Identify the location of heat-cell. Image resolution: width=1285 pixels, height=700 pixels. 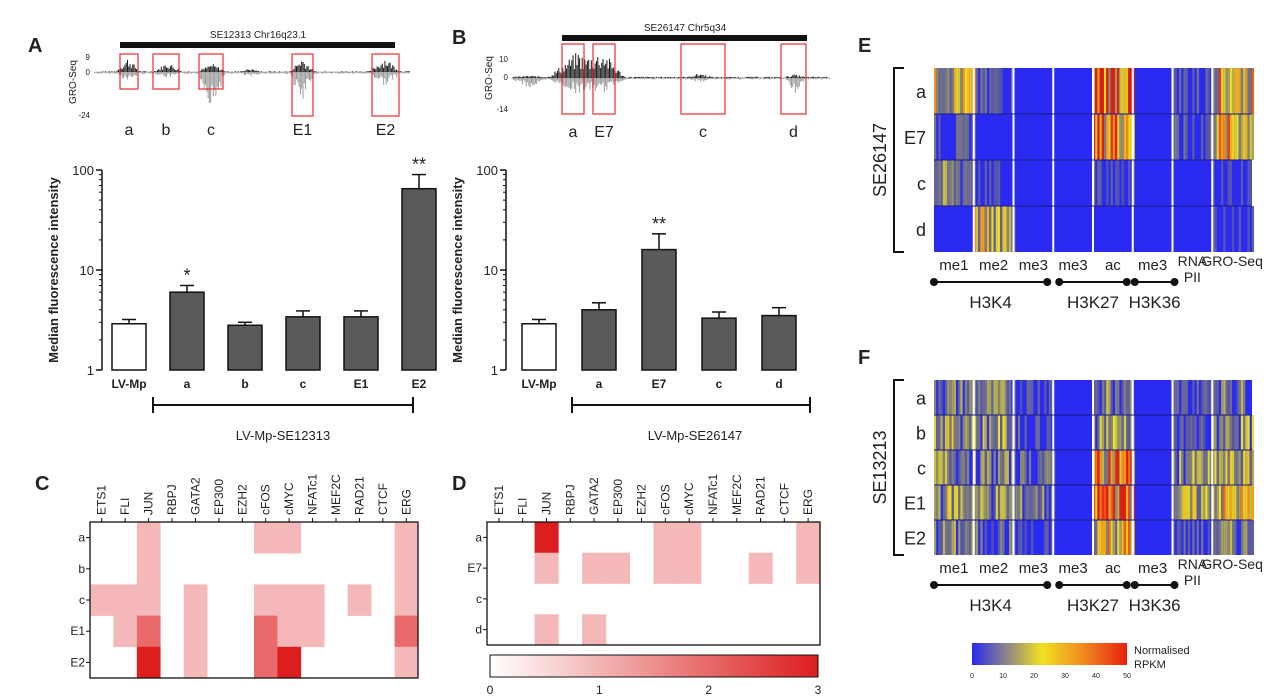
(808, 568).